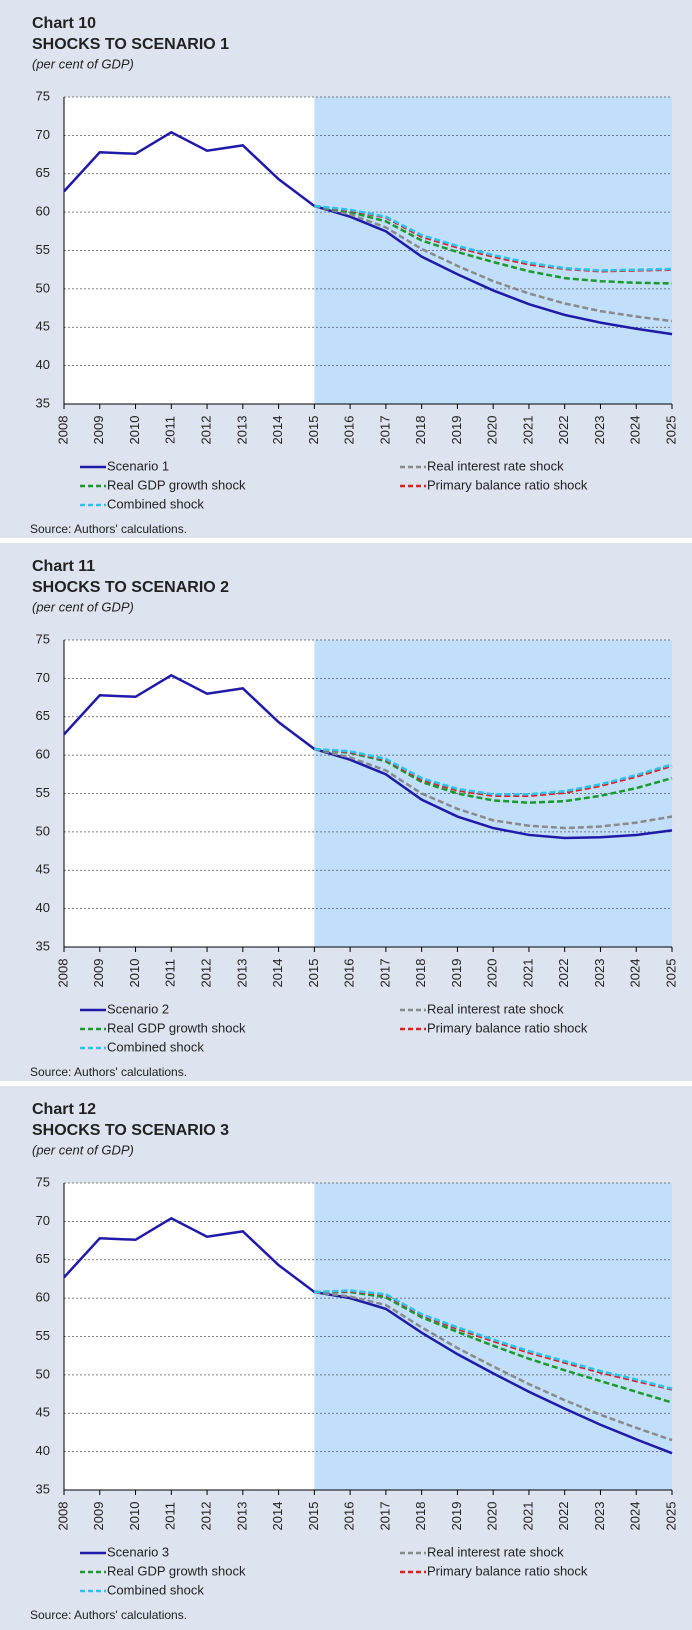 Image resolution: width=692 pixels, height=1630 pixels. Describe the element at coordinates (138, 465) in the screenshot. I see `legend-label: Scenario 1` at that location.